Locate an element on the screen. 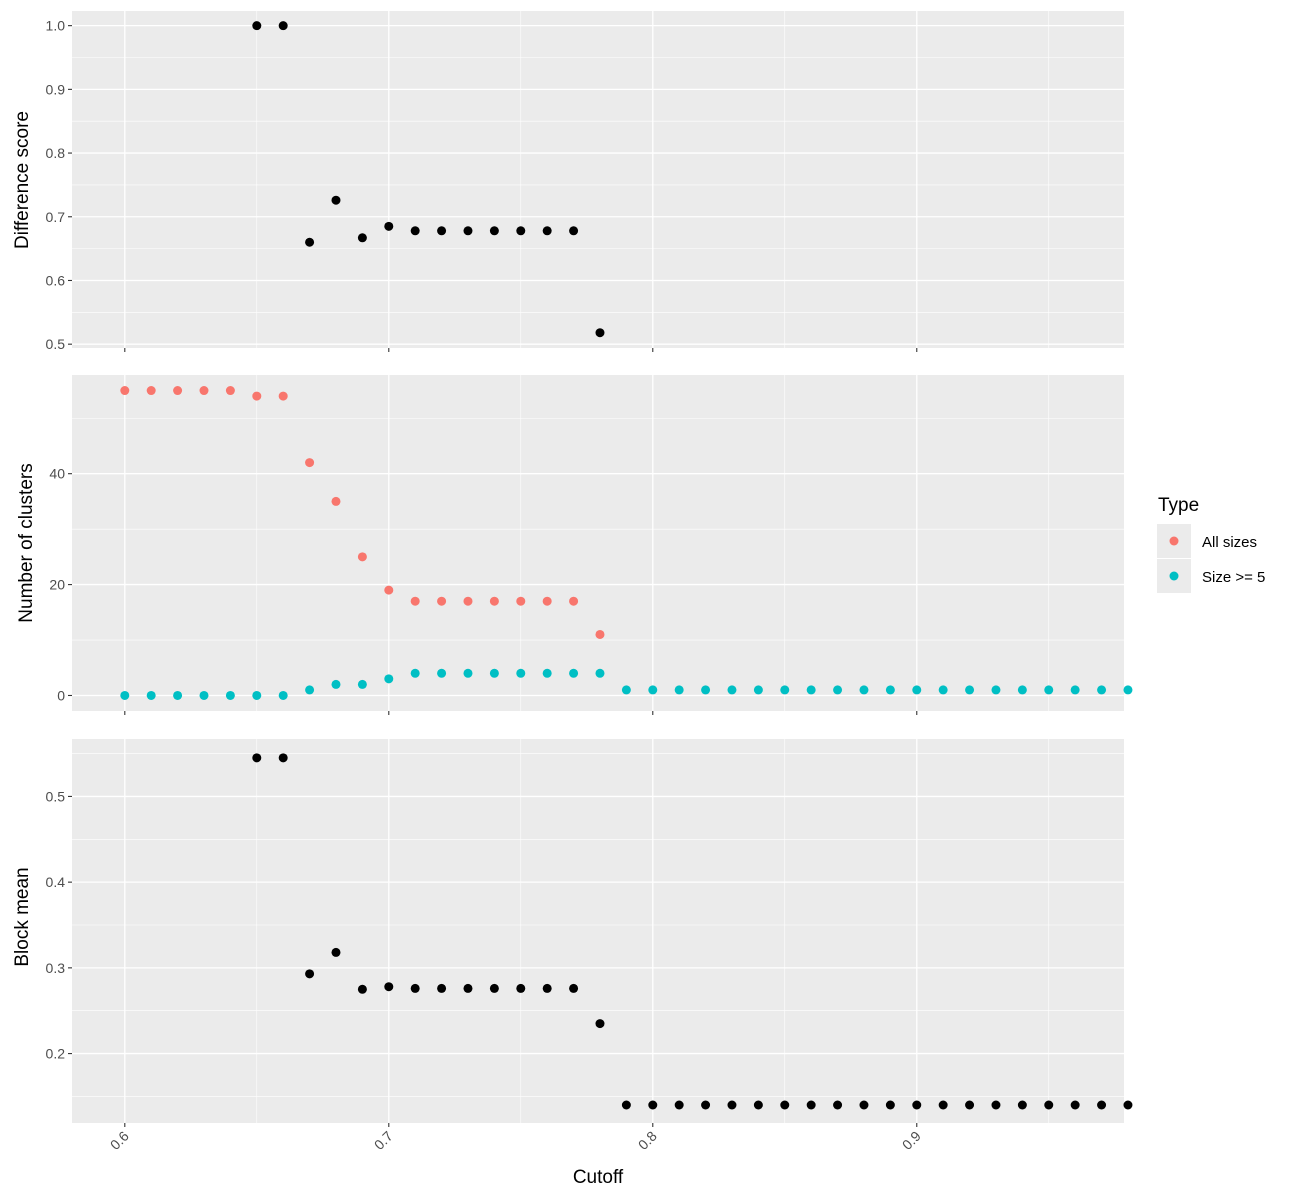 Image resolution: width=1300 pixels, height=1200 pixels. y-tick-label: 0 is located at coordinates (61, 695).